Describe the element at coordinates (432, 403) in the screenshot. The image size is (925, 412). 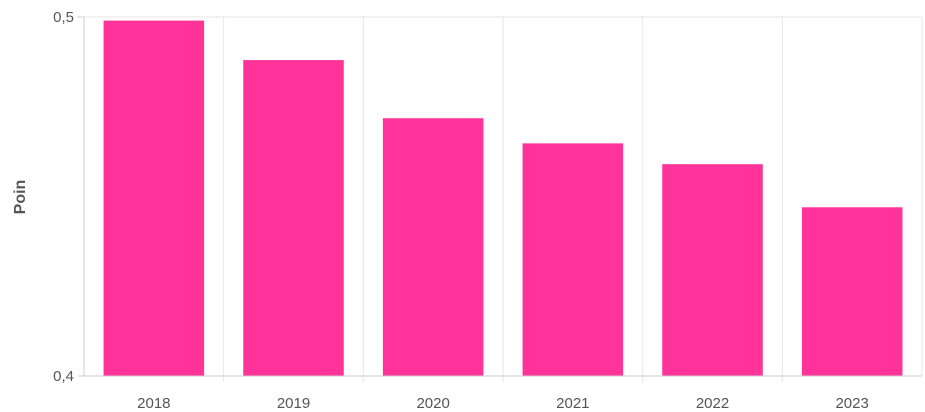
I see `x-tick-label: 2020` at that location.